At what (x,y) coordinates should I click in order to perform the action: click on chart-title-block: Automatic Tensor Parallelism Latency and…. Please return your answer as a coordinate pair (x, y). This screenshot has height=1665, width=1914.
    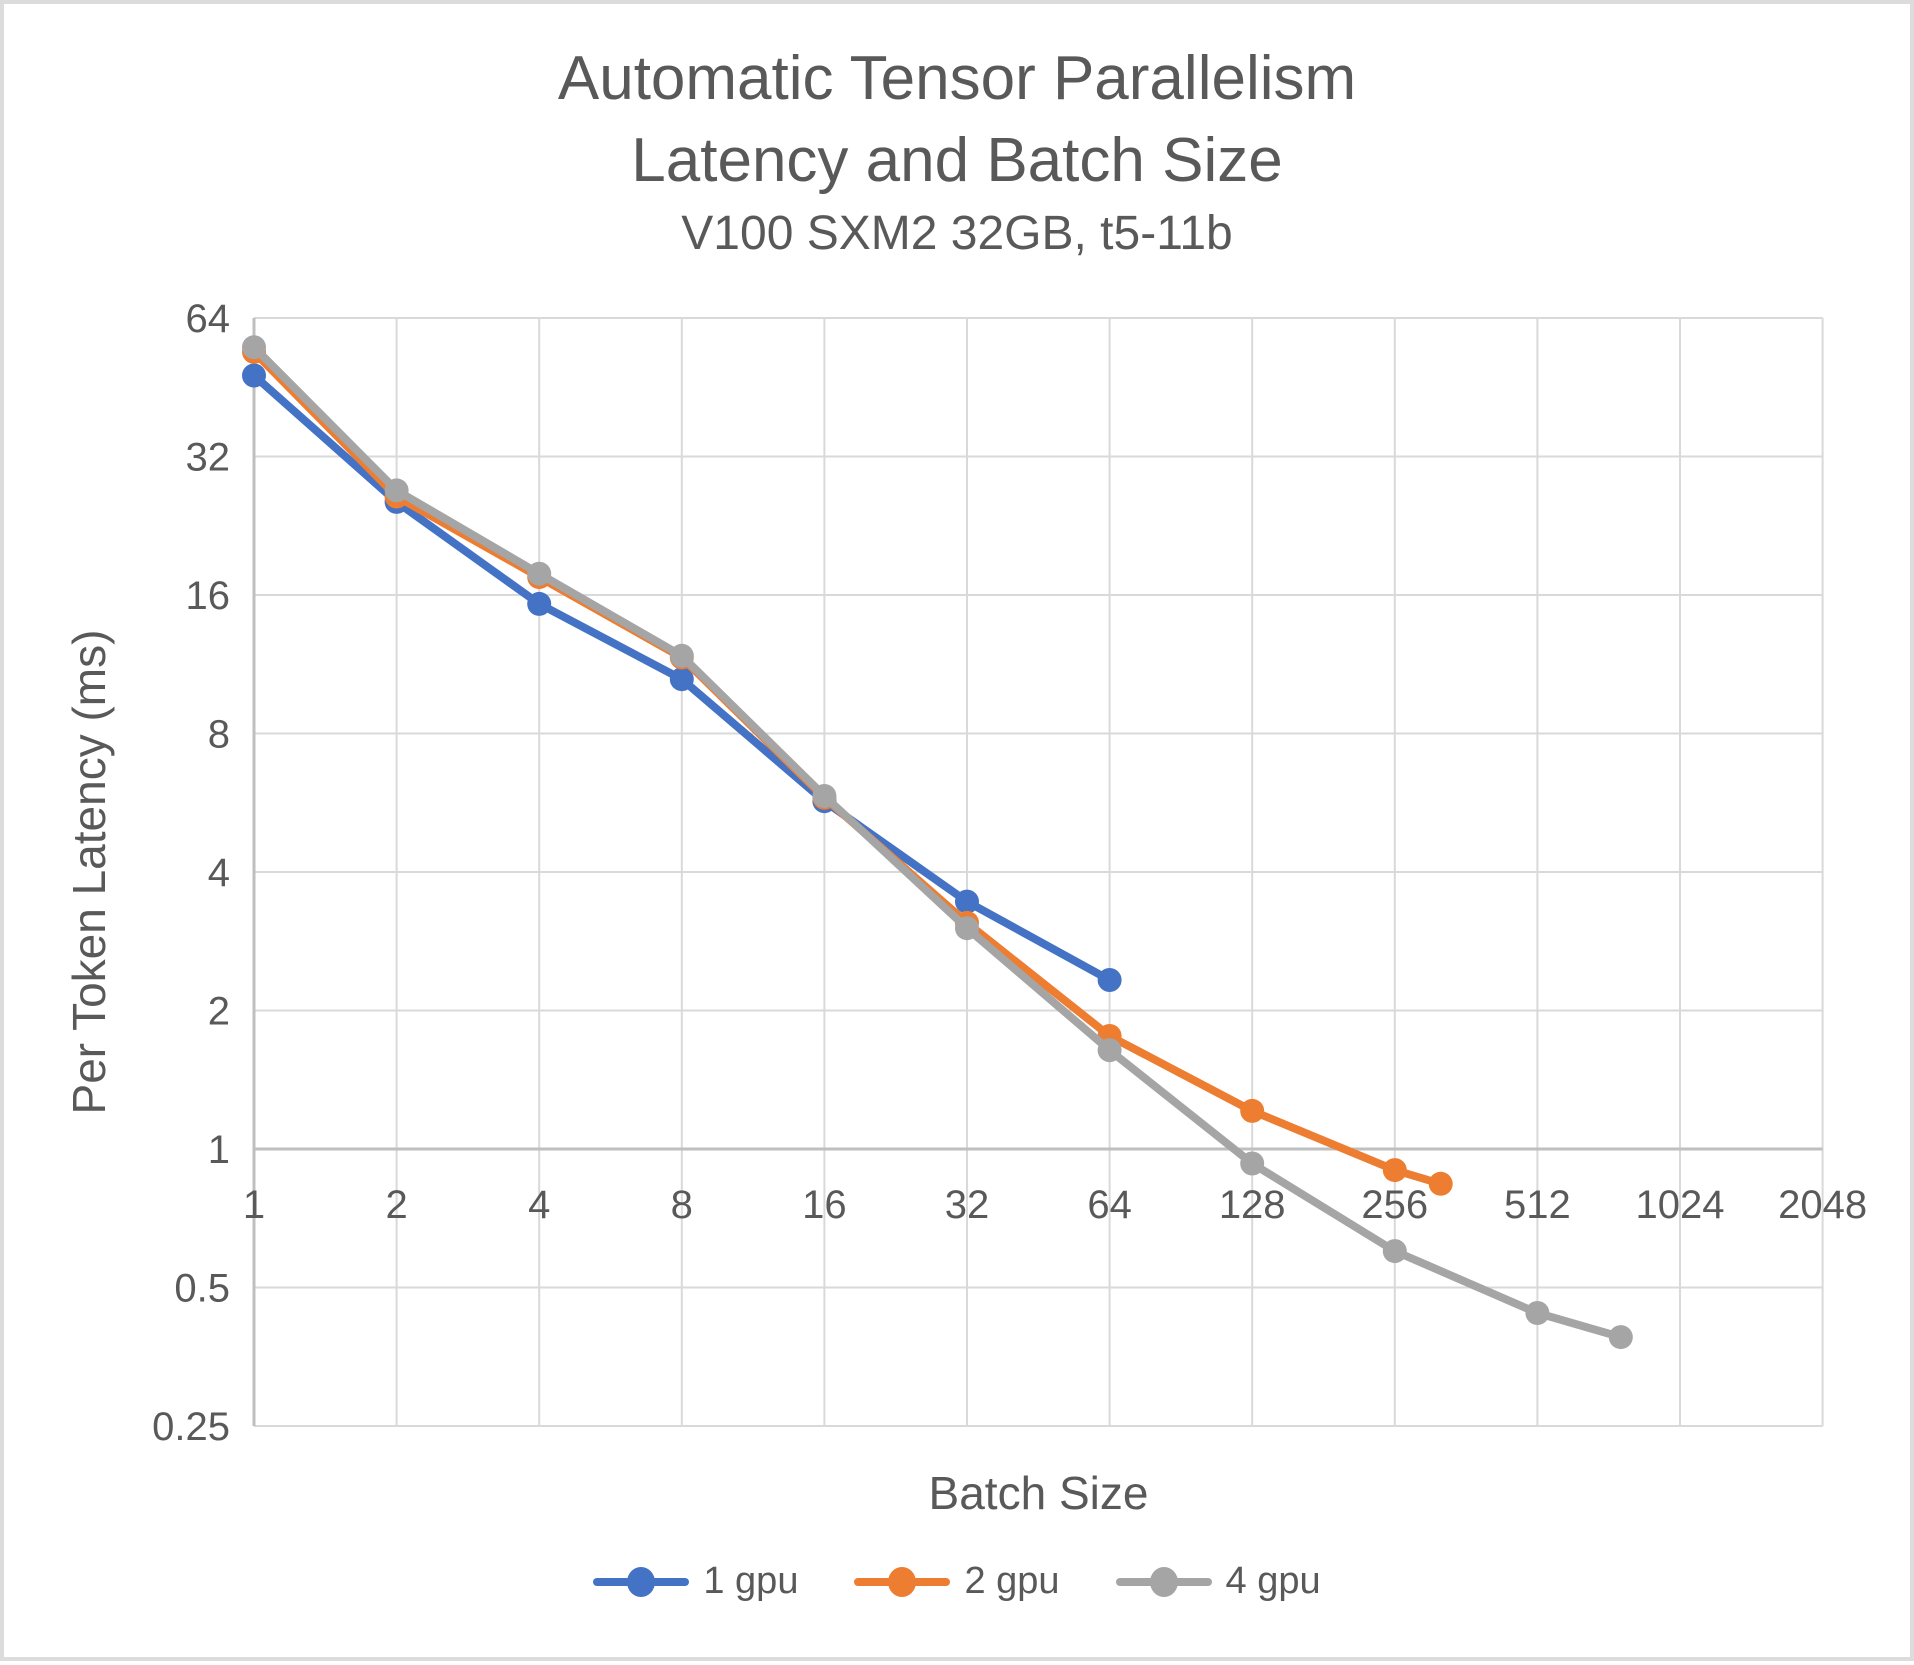
    Looking at the image, I should click on (957, 152).